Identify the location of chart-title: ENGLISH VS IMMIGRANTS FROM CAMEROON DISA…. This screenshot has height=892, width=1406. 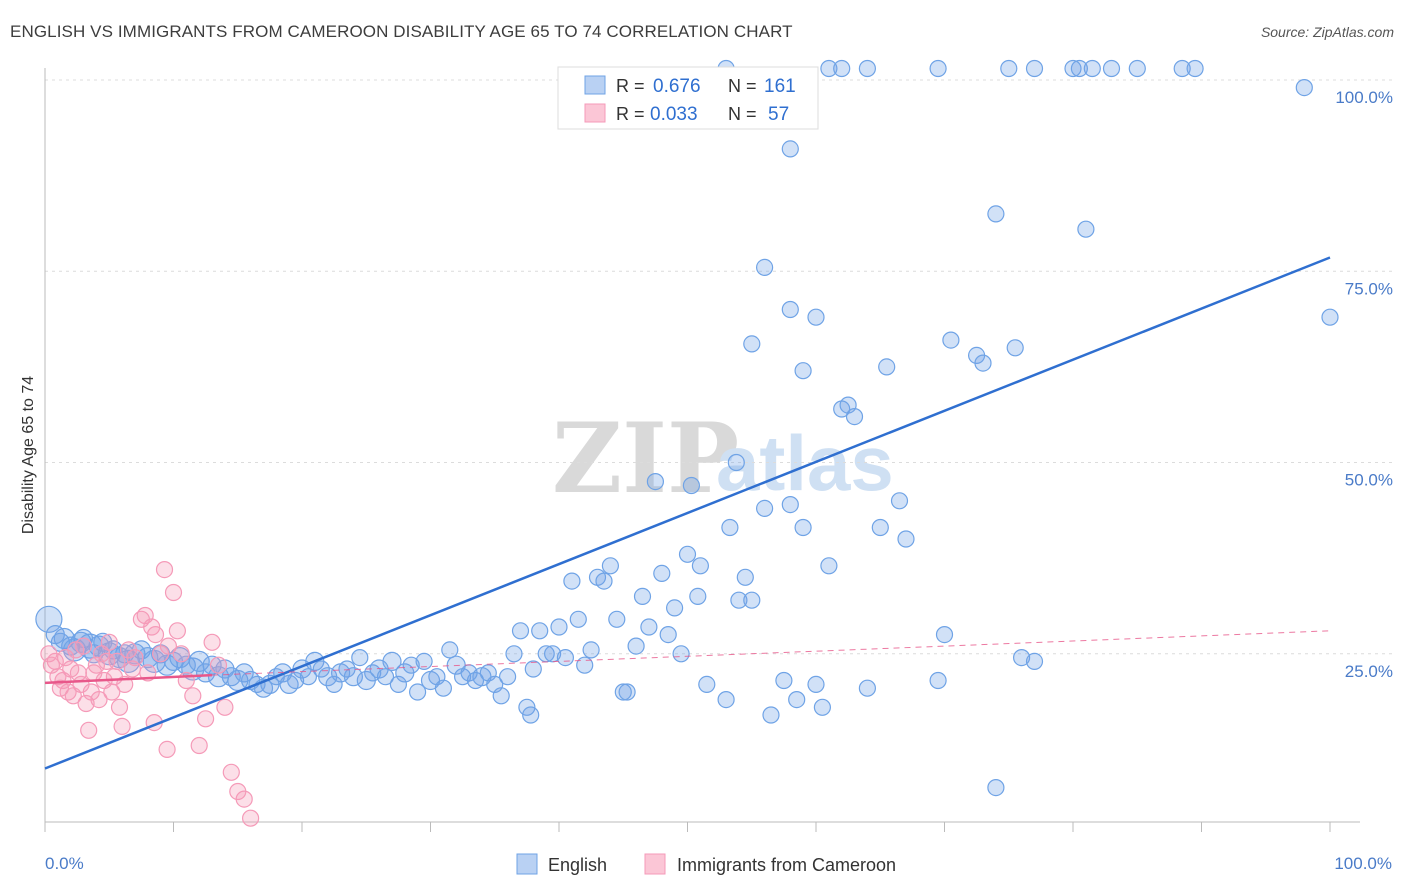
(401, 31).